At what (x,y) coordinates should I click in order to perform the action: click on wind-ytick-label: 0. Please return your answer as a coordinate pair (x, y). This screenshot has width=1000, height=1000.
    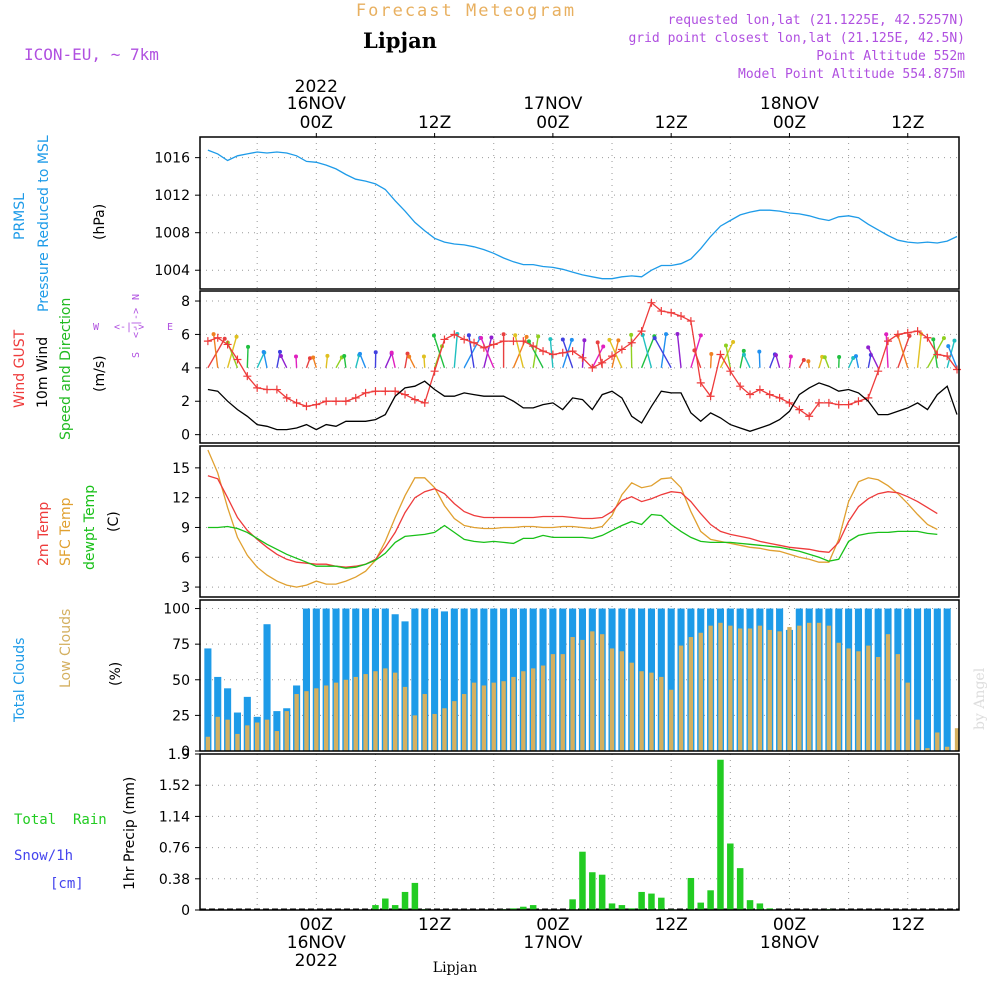
    Looking at the image, I should click on (185, 436).